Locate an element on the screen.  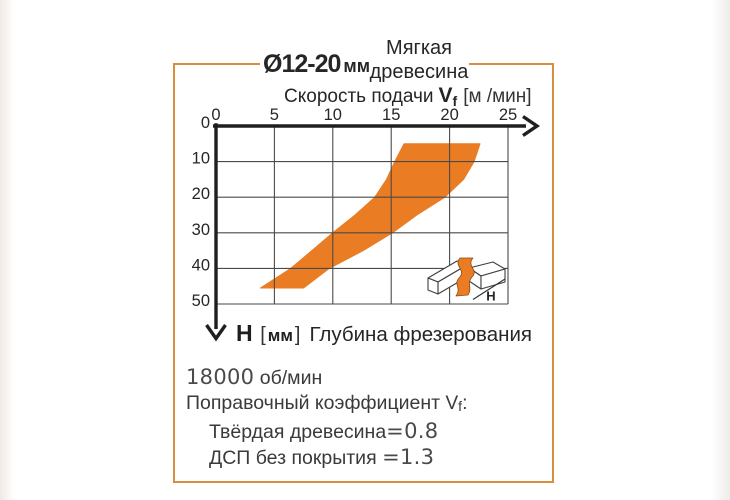
bracket-close: ] is located at coordinates (297, 335).